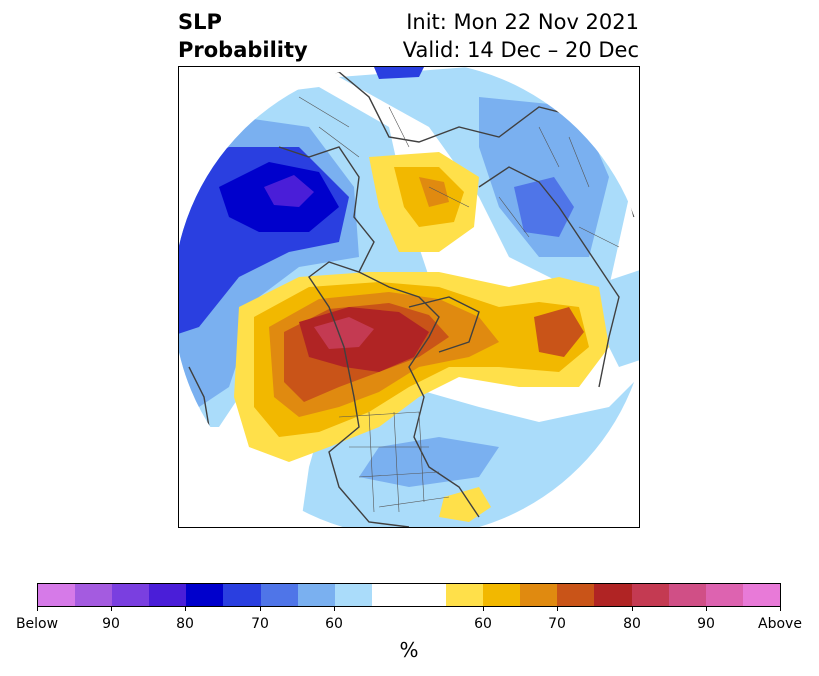  What do you see at coordinates (465, 504) in the screenshot?
I see `above-region-atlantic-small` at bounding box center [465, 504].